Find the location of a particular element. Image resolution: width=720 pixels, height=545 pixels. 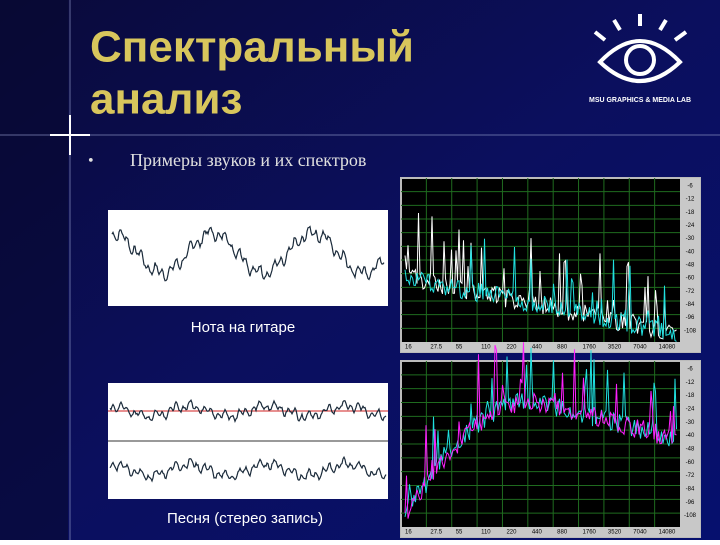

logo-pupil is located at coordinates (640, 60).